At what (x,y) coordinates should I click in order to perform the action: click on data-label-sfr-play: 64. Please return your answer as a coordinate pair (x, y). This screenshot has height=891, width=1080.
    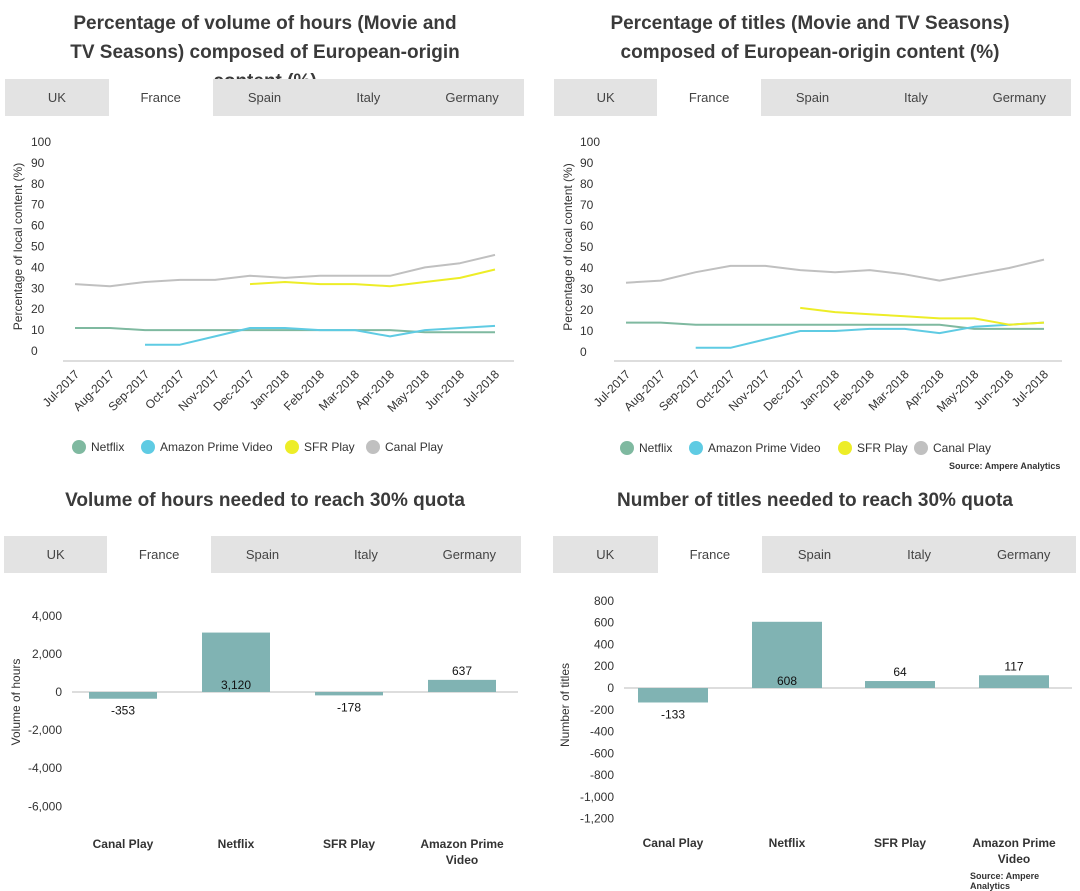
    Looking at the image, I should click on (900, 672).